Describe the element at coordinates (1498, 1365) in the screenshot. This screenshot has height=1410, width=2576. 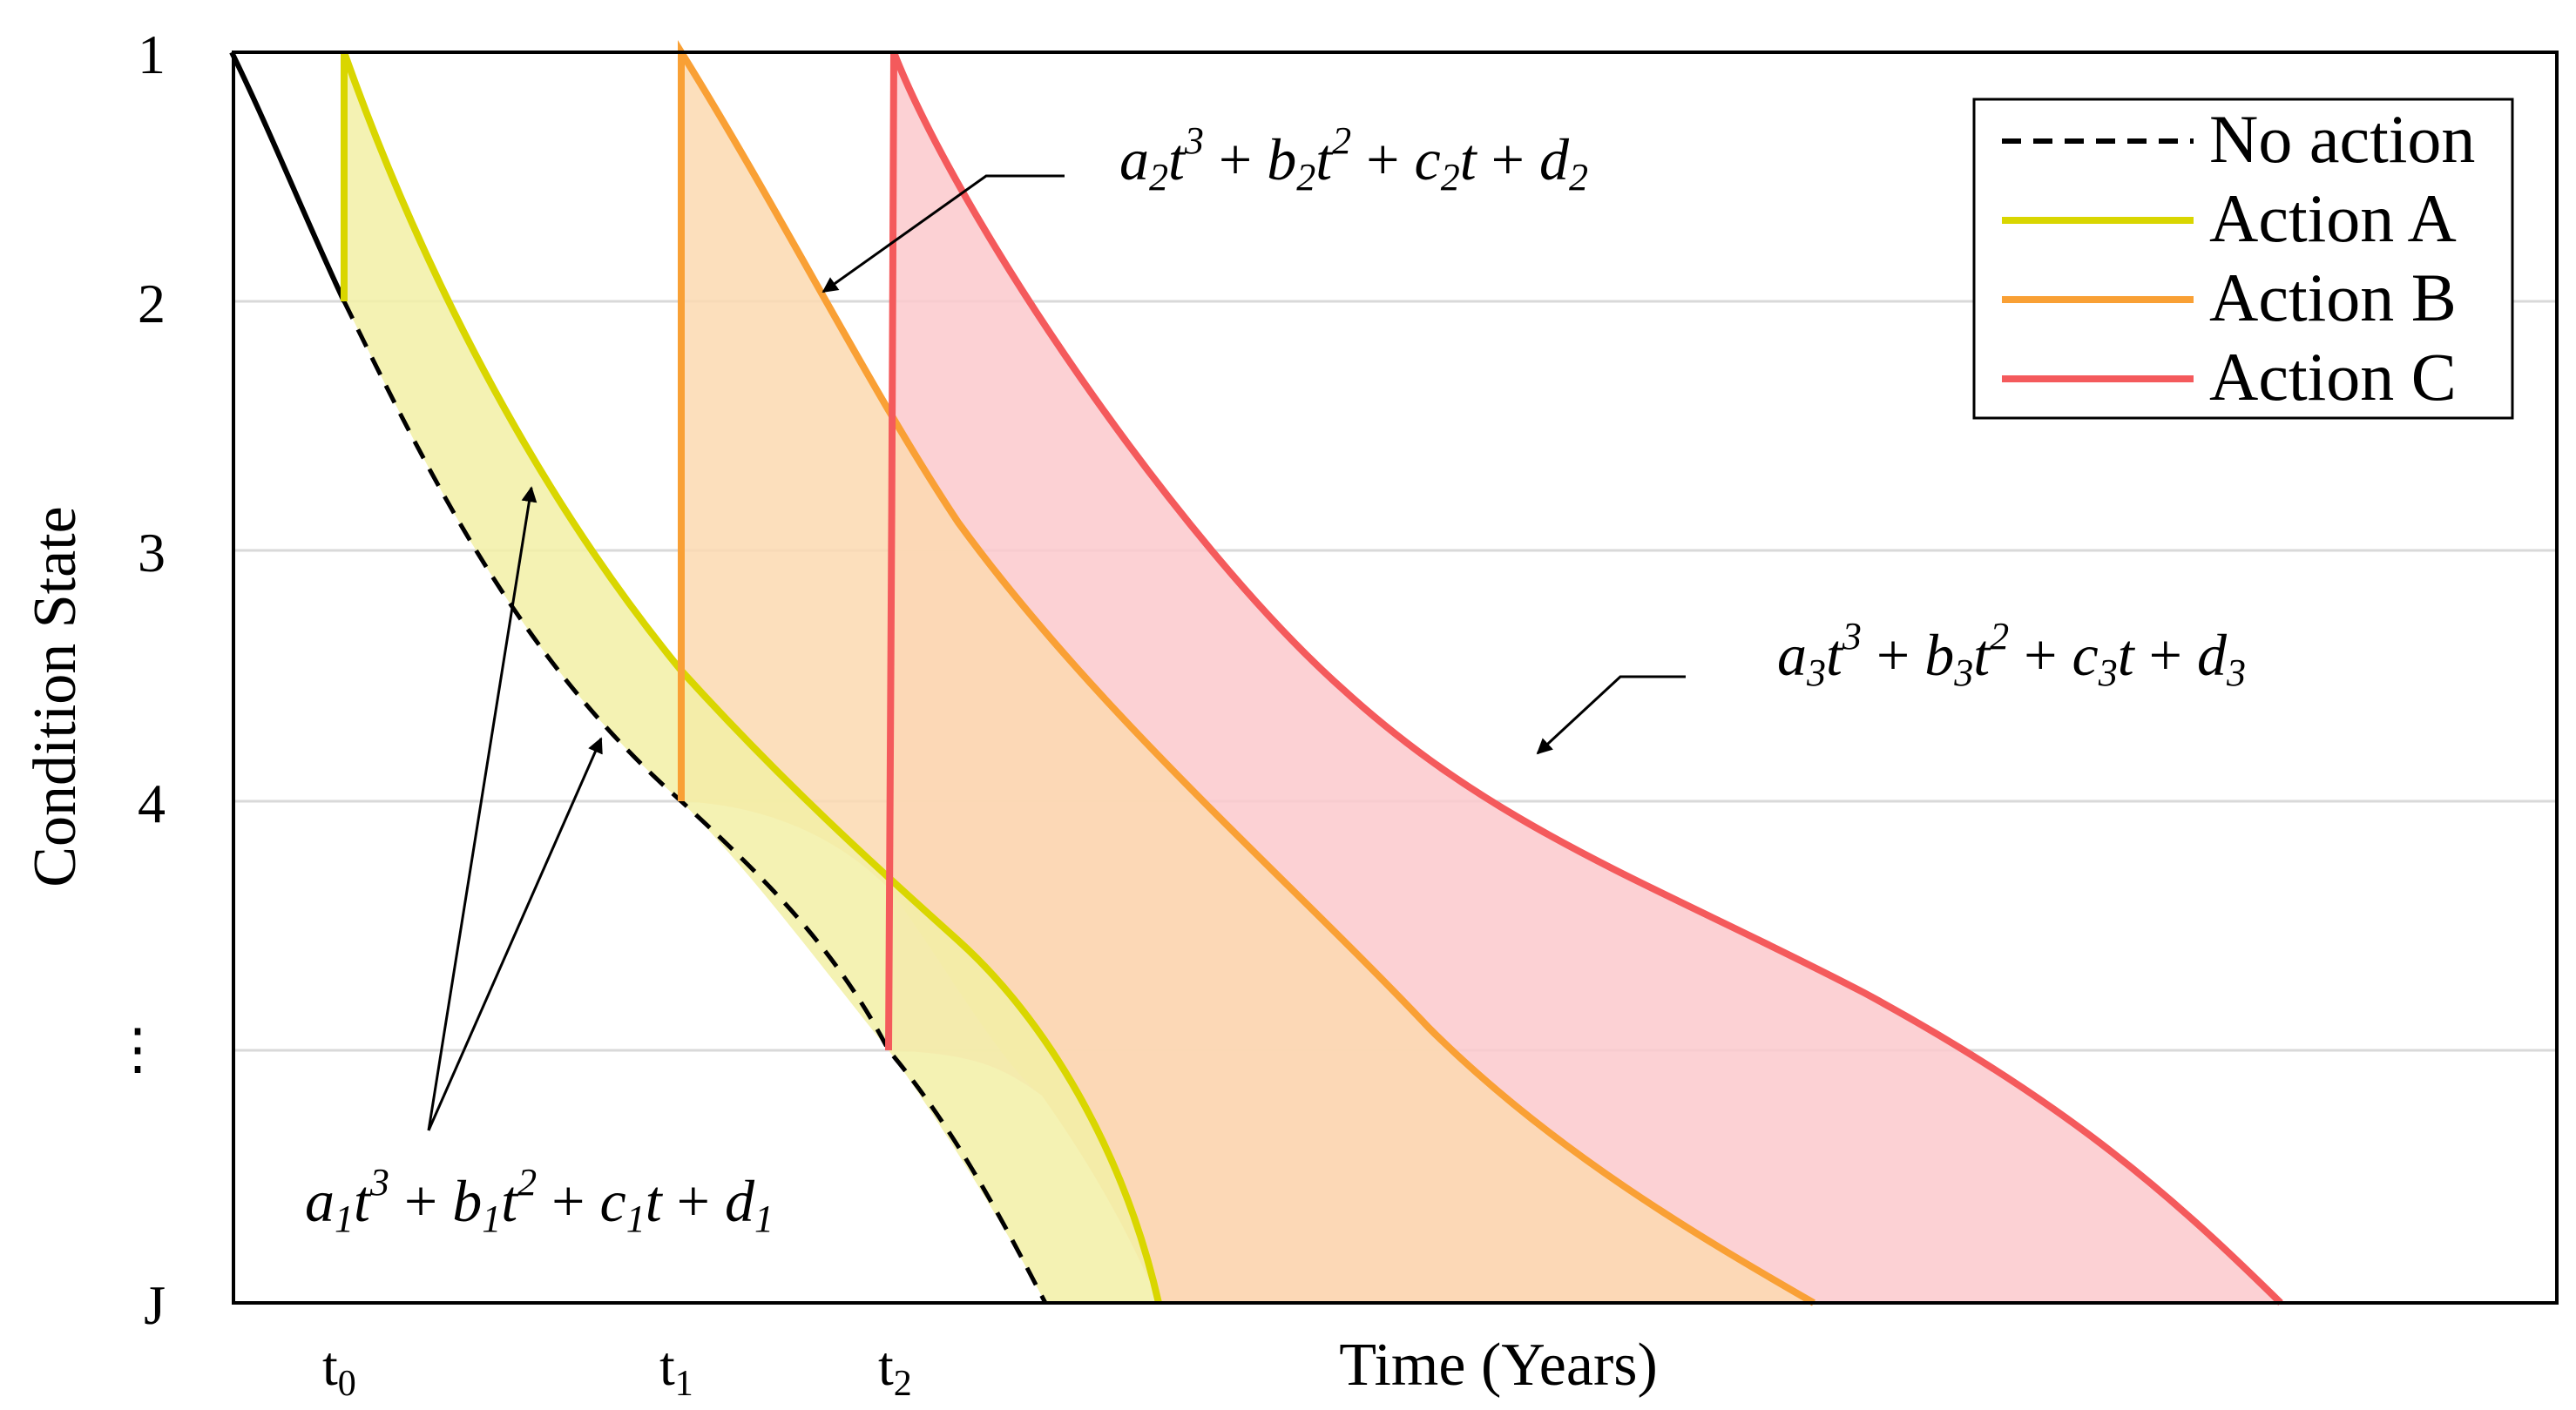
I see `x-axis-title: Time (Years)` at that location.